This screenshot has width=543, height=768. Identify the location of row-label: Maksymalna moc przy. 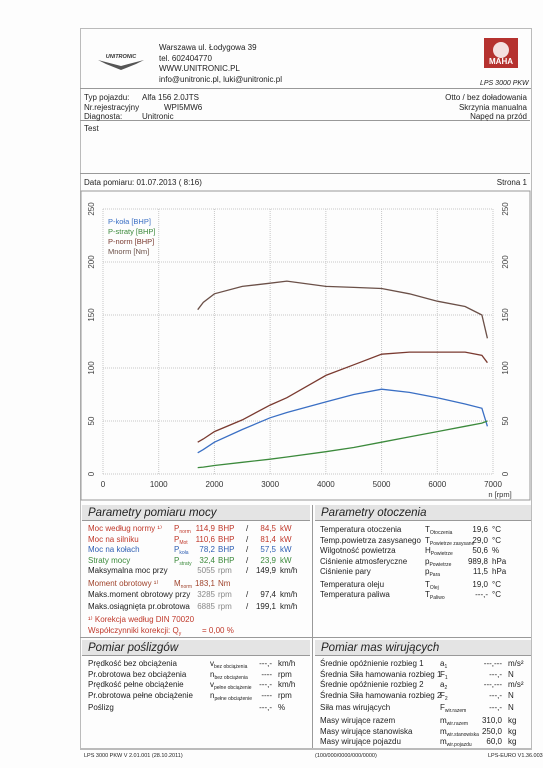
(128, 571).